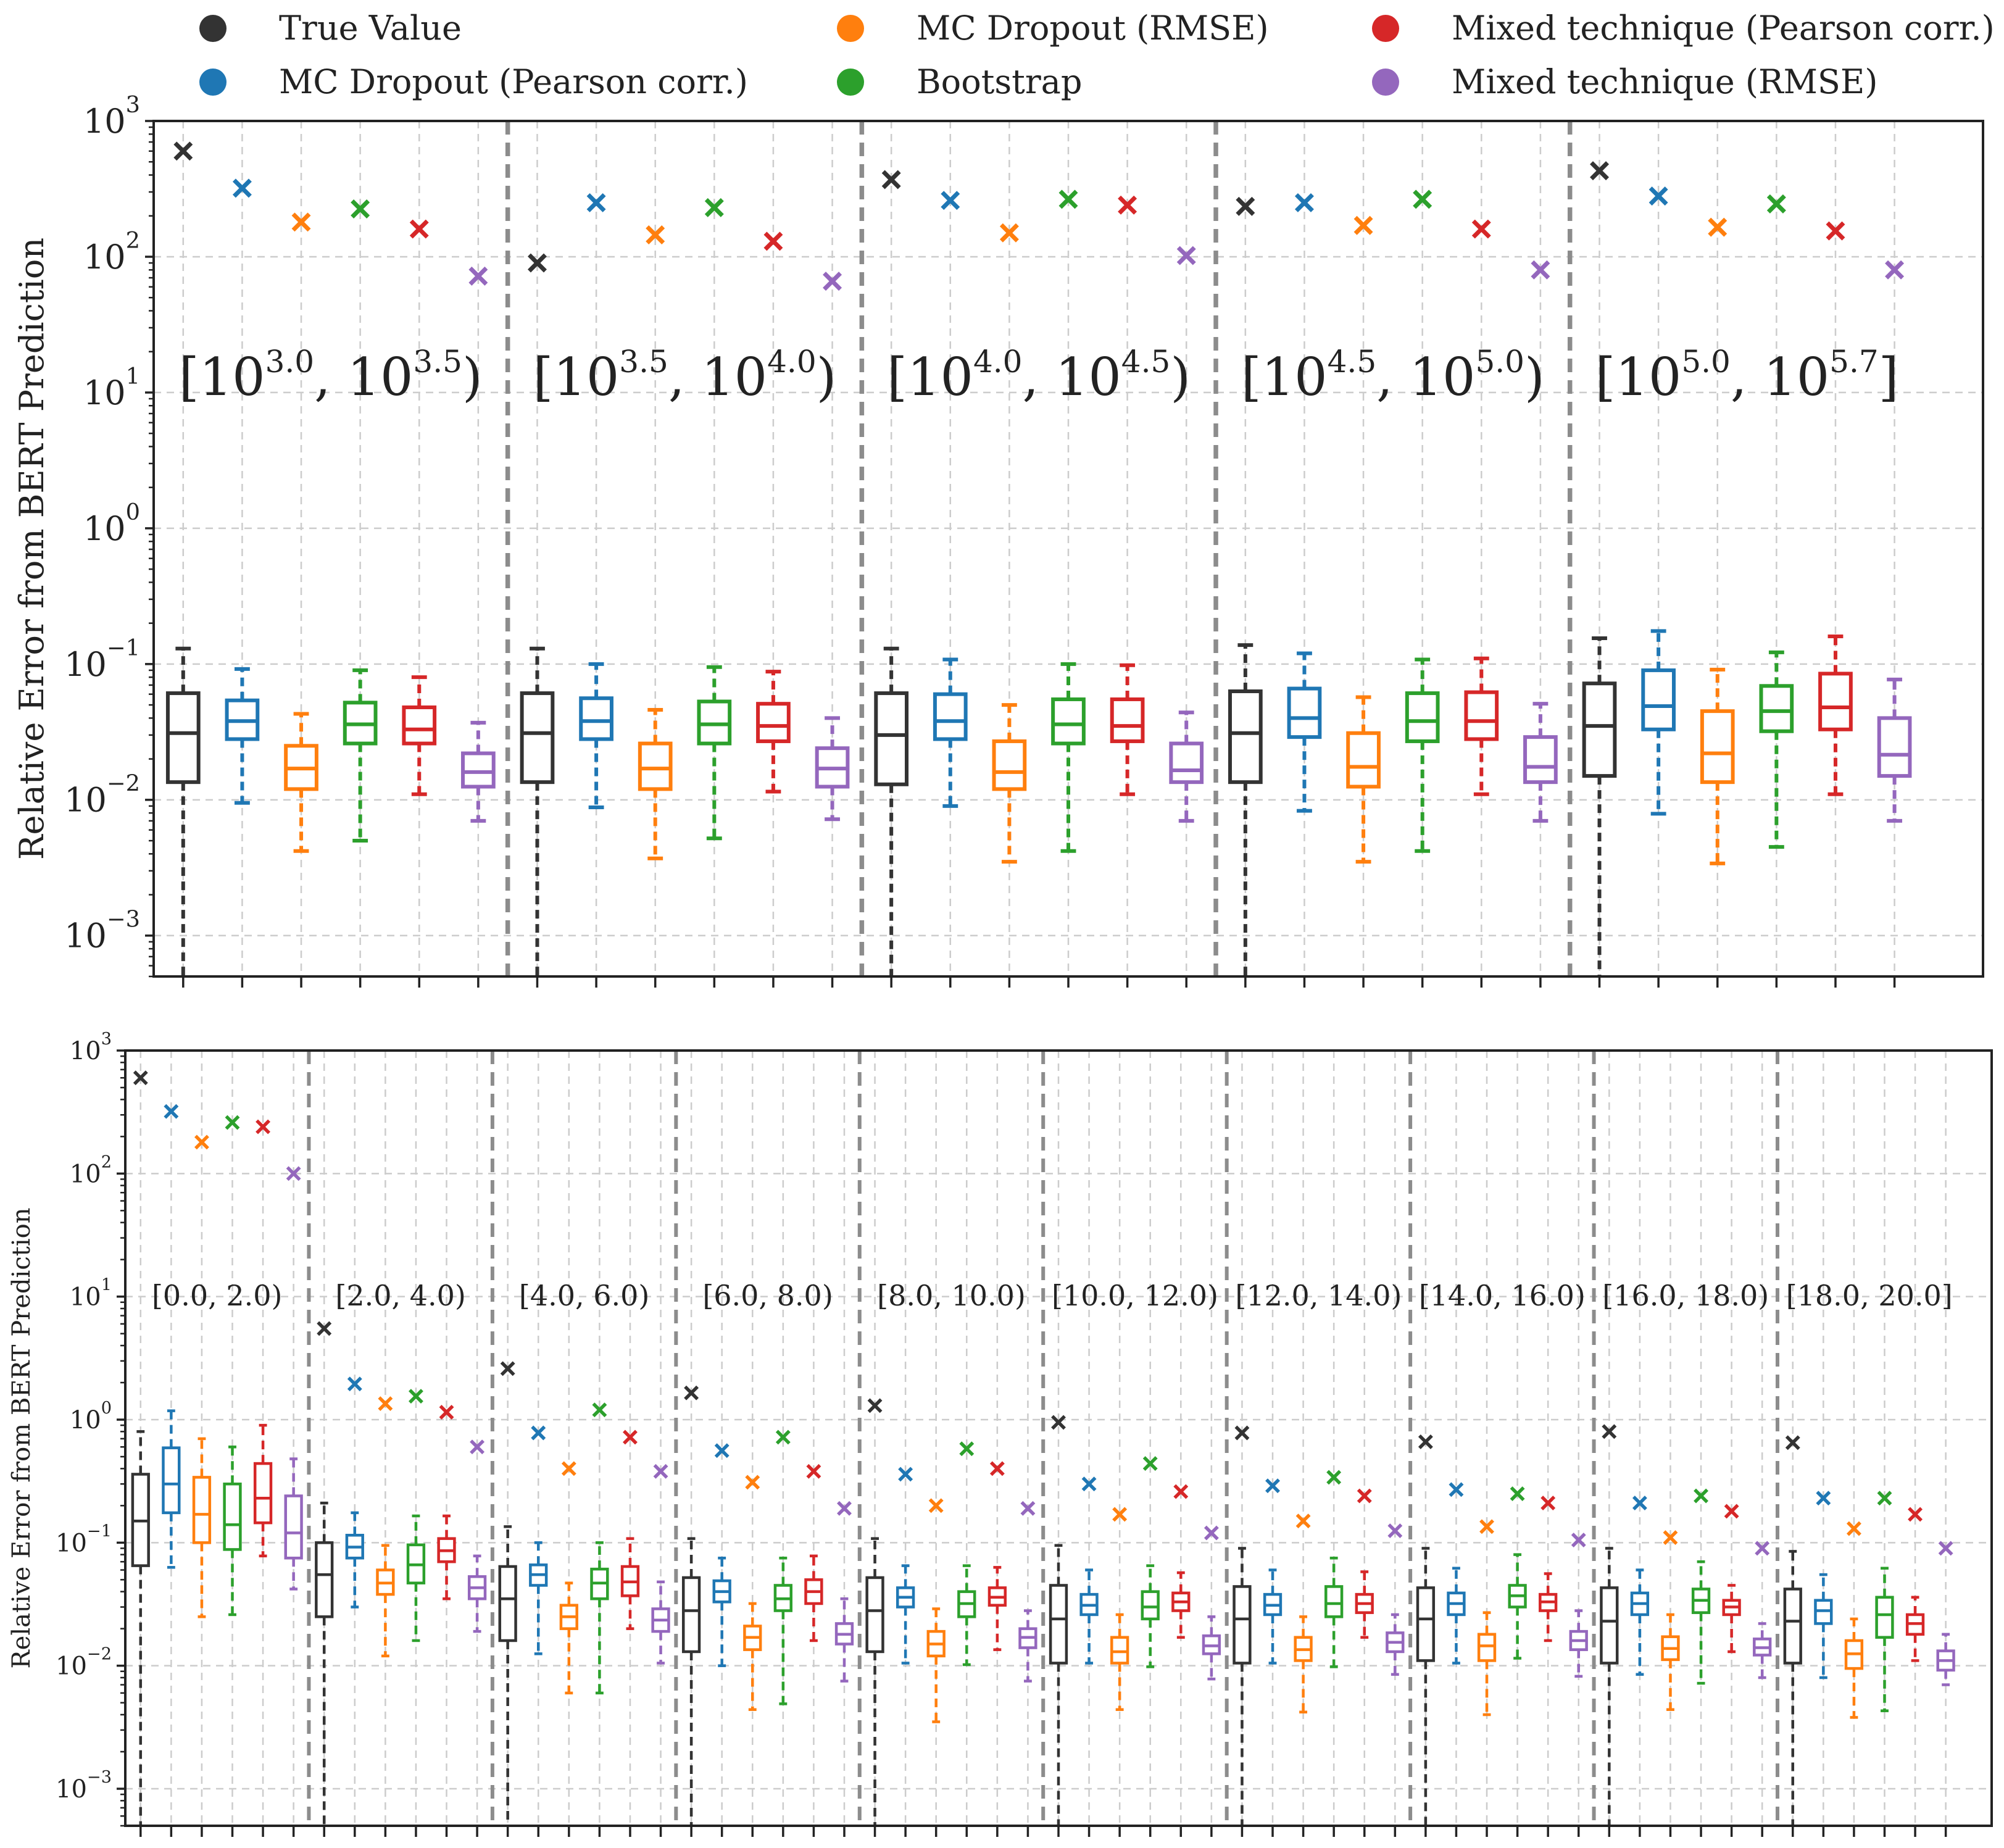 Image resolution: width=2004 pixels, height=1848 pixels. I want to click on group-label: [4.0, 6.0), so click(584, 1295).